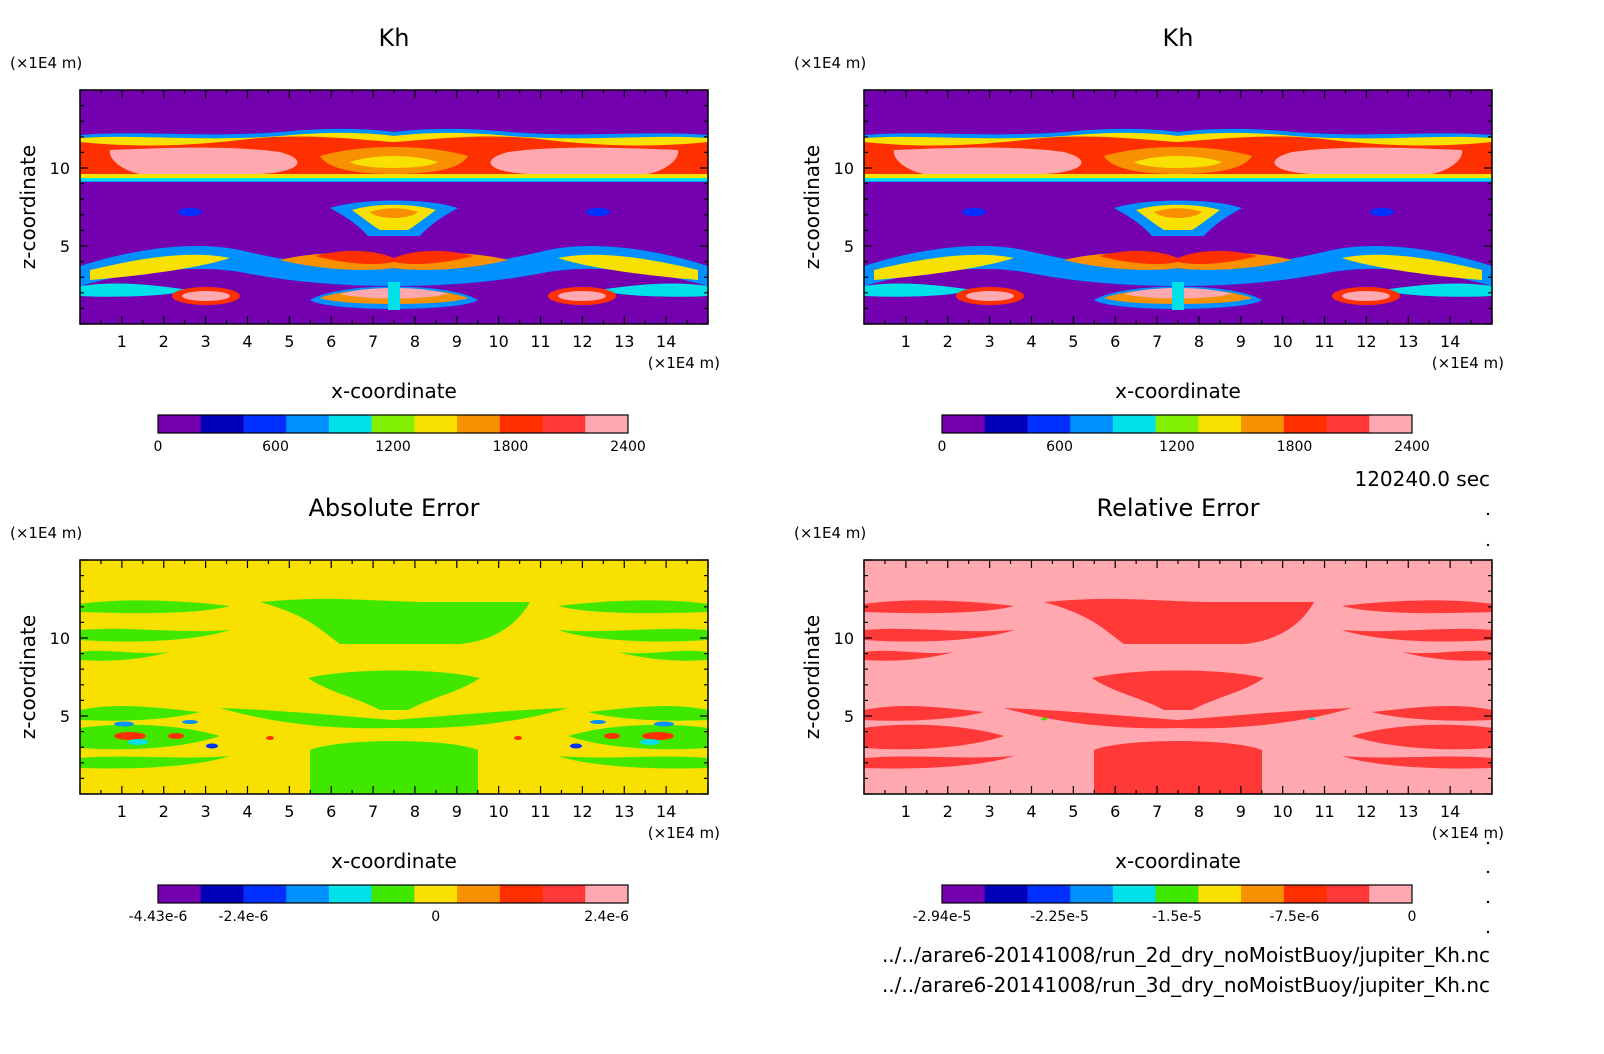  What do you see at coordinates (1177, 917) in the screenshot?
I see `colorbar-tick-label: -1.5e-5` at bounding box center [1177, 917].